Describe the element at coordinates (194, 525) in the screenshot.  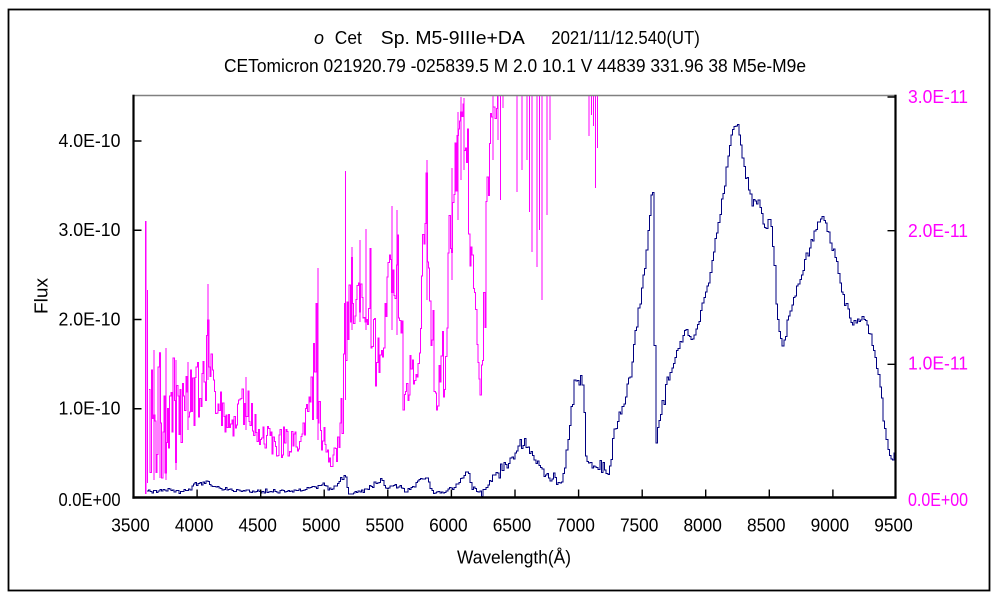
I see `svg-text: 4000` at that location.